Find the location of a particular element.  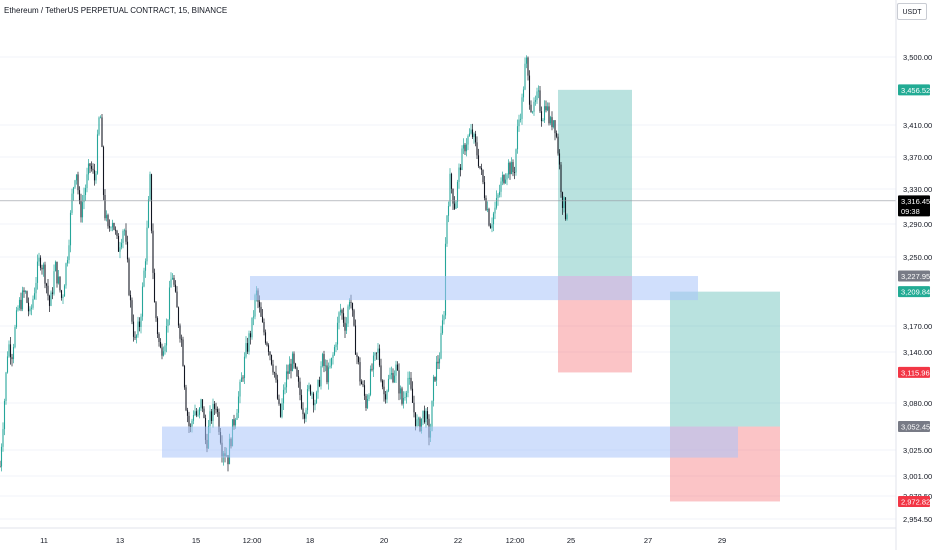

price-badge-label: 3,115.96 is located at coordinates (915, 372).